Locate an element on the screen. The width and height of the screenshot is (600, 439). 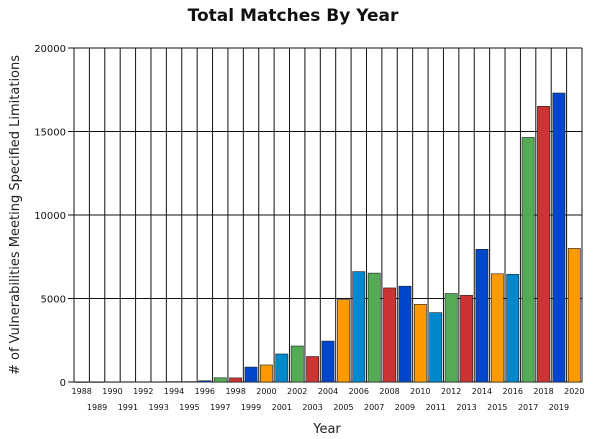
x-tick-label: 1997 is located at coordinates (220, 407).